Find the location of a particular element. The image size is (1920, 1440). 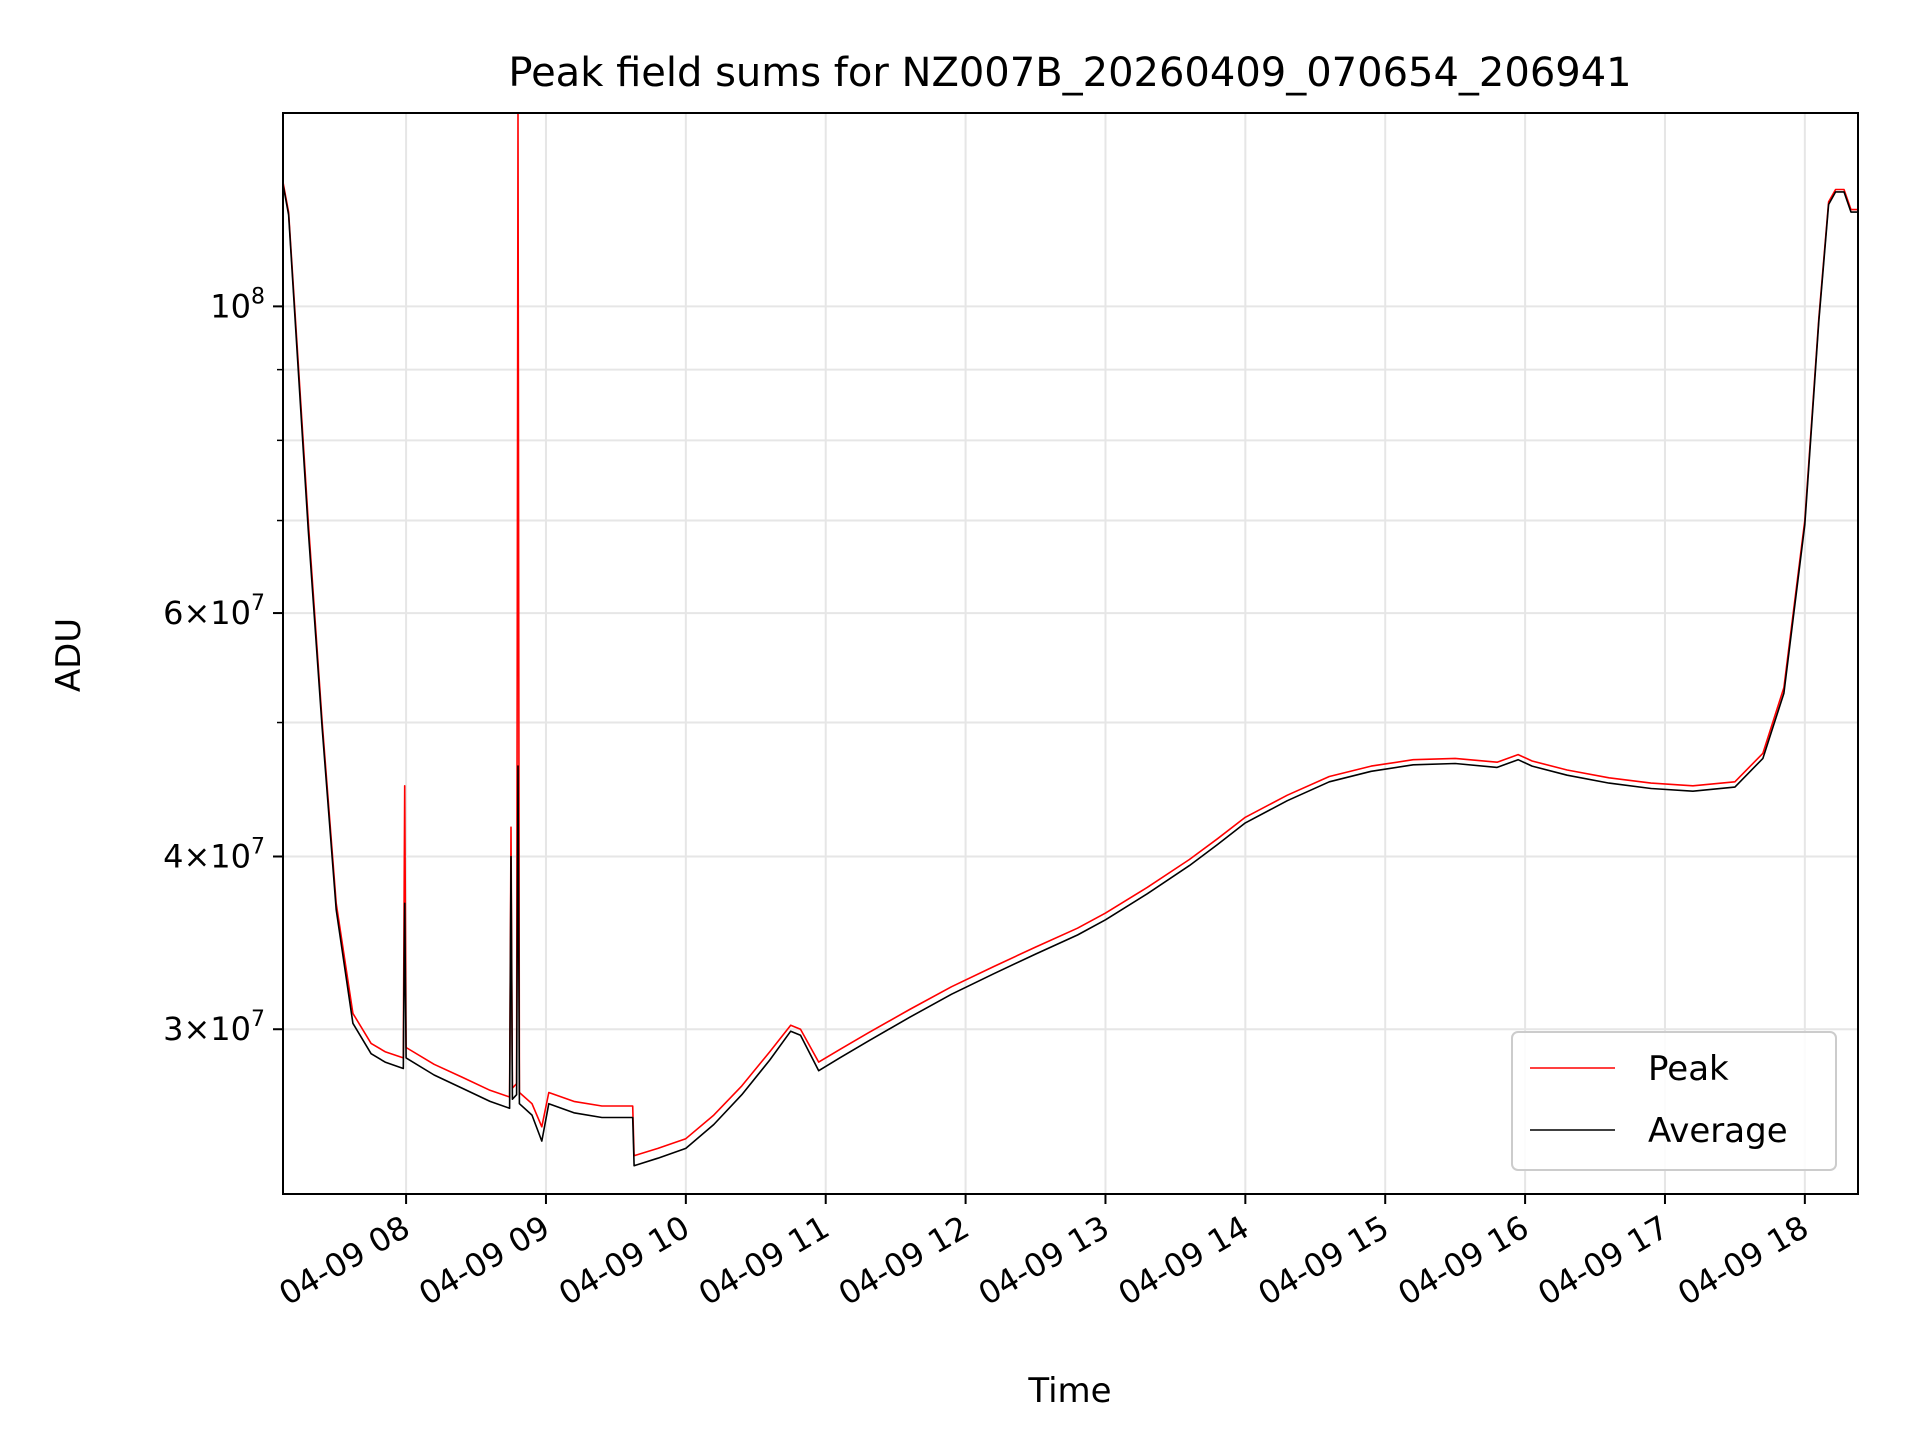

y-tick-label: 4×107 is located at coordinates (214, 855).